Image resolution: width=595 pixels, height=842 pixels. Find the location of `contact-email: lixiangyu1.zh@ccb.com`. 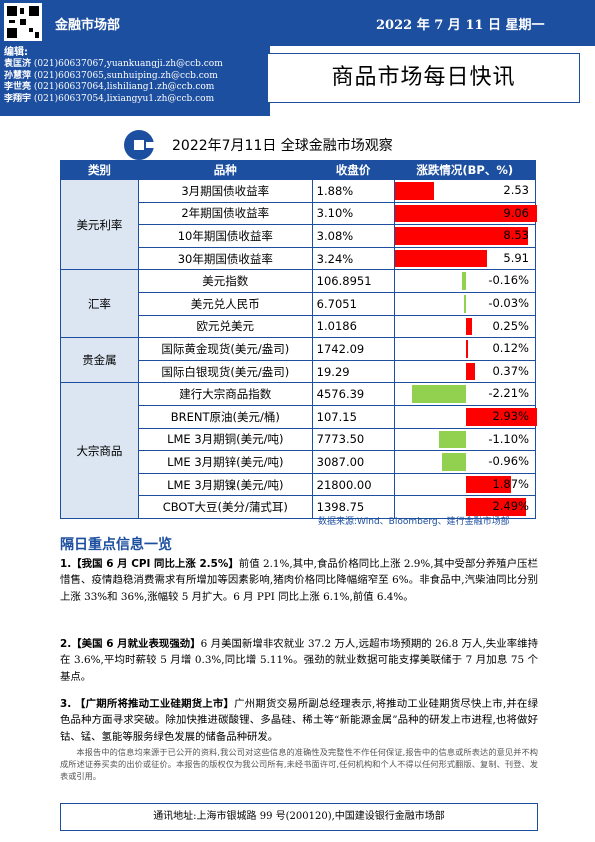

contact-email: lixiangyu1.zh@ccb.com is located at coordinates (160, 98).